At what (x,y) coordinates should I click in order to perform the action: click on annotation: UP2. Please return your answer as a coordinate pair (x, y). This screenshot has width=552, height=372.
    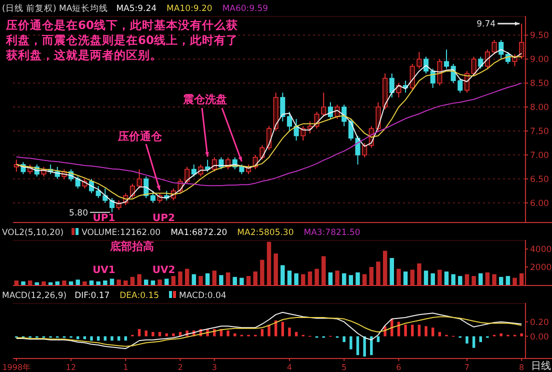
    Looking at the image, I should click on (164, 218).